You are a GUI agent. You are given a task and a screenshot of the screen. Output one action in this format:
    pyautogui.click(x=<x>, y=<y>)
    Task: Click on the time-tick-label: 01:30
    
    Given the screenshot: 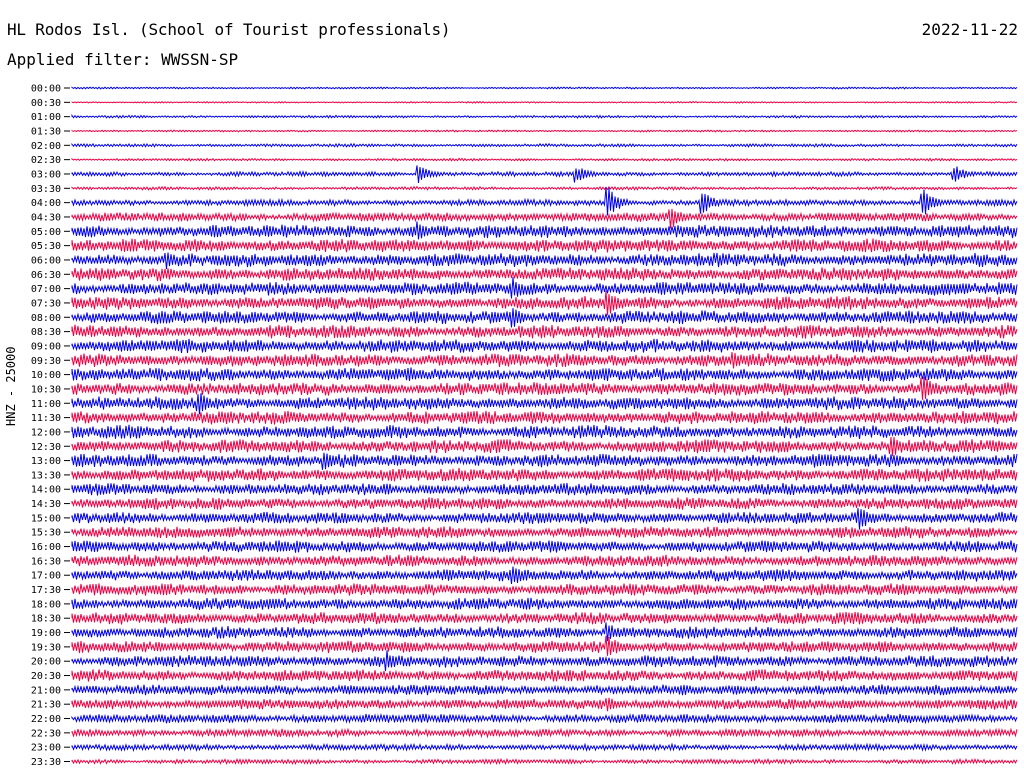 What is the action you would take?
    pyautogui.click(x=46, y=131)
    